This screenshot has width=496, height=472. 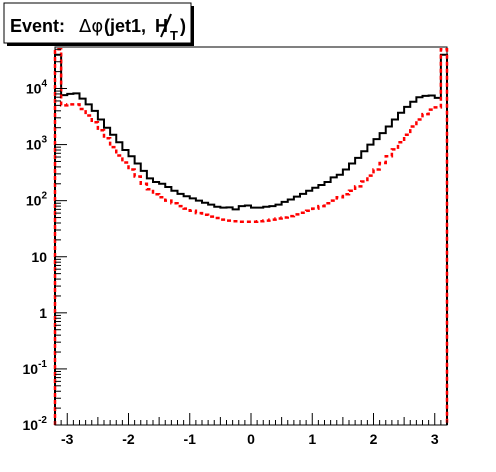 I want to click on title-open: (jet1,, so click(x=125, y=26).